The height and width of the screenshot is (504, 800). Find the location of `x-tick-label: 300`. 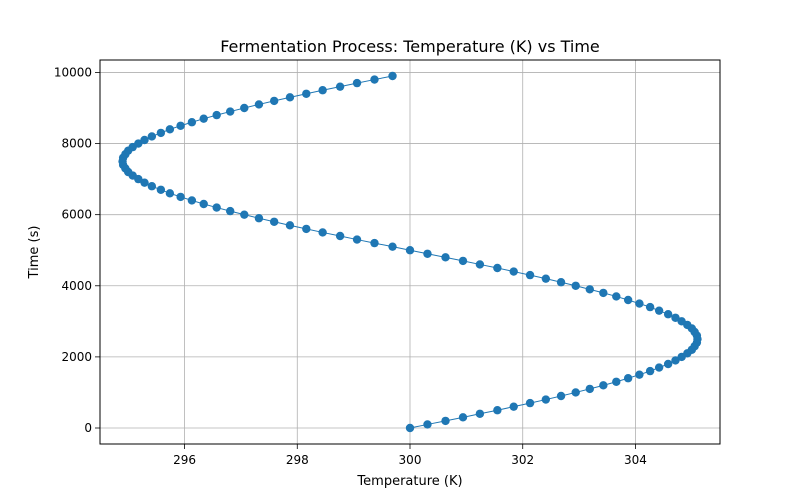

x-tick-label: 300 is located at coordinates (410, 460).